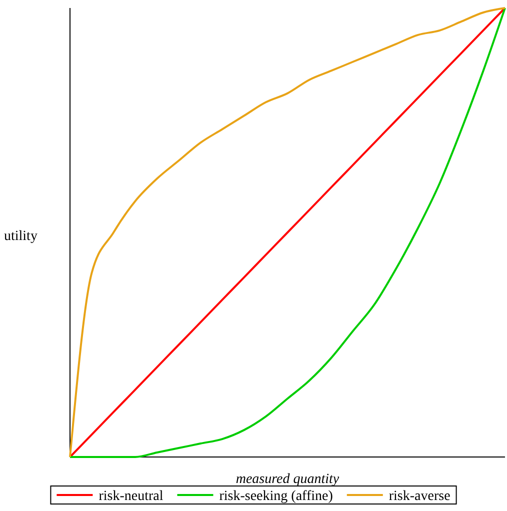 Image resolution: width=507 pixels, height=511 pixels. What do you see at coordinates (21, 236) in the screenshot?
I see `y-axis-title: utility` at bounding box center [21, 236].